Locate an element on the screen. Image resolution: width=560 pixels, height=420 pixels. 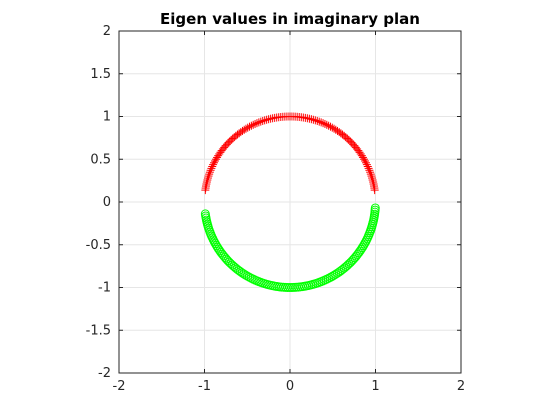
y-tick-label: 0 is located at coordinates (107, 202).